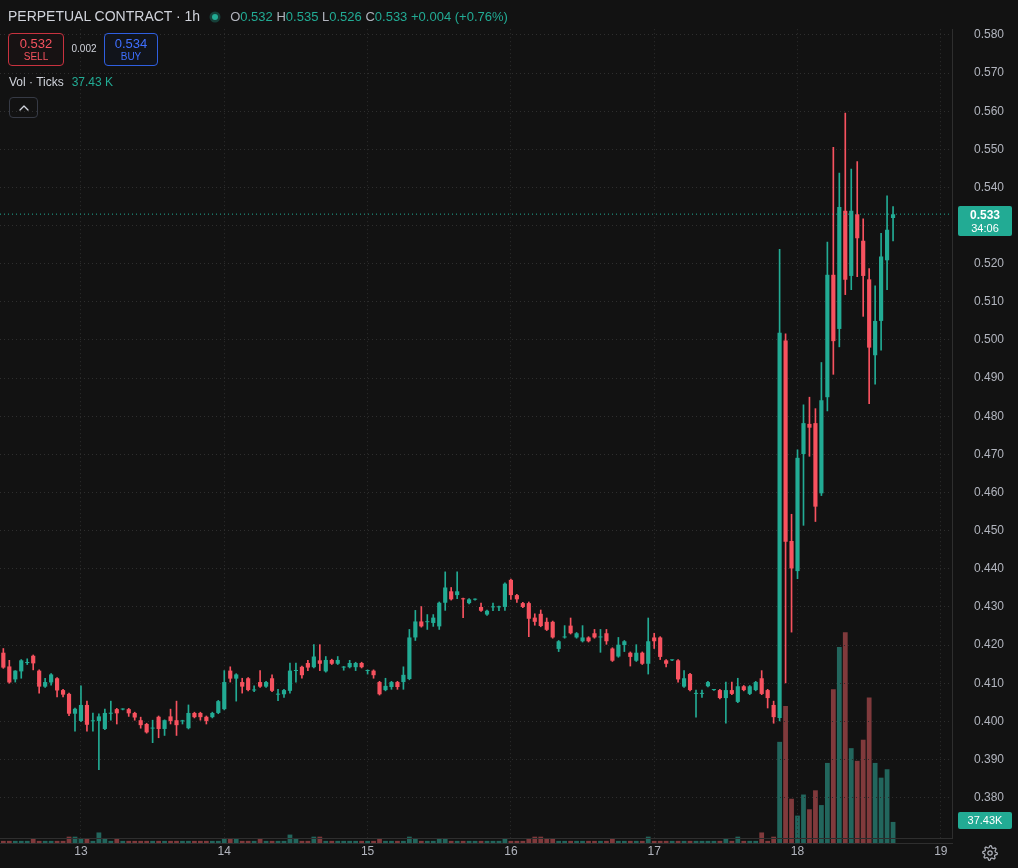 The image size is (1018, 868). Describe the element at coordinates (989, 110) in the screenshot. I see `y-tick-label: 0.560` at that location.